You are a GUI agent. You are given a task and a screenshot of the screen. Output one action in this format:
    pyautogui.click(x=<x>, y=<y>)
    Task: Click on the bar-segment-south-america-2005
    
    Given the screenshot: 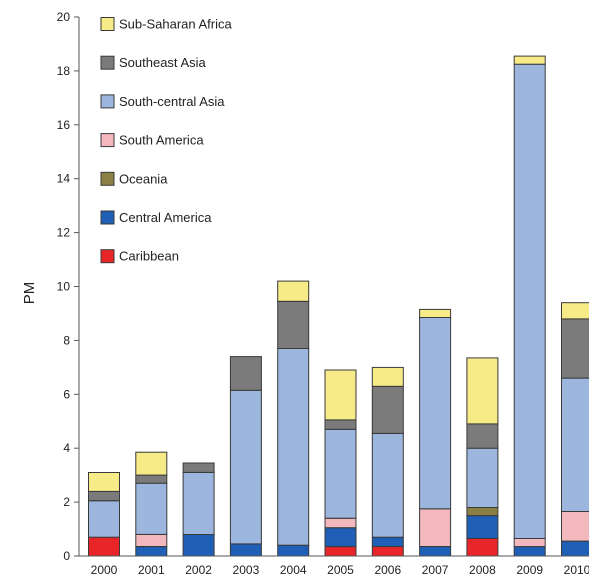 What is the action you would take?
    pyautogui.click(x=340, y=522)
    